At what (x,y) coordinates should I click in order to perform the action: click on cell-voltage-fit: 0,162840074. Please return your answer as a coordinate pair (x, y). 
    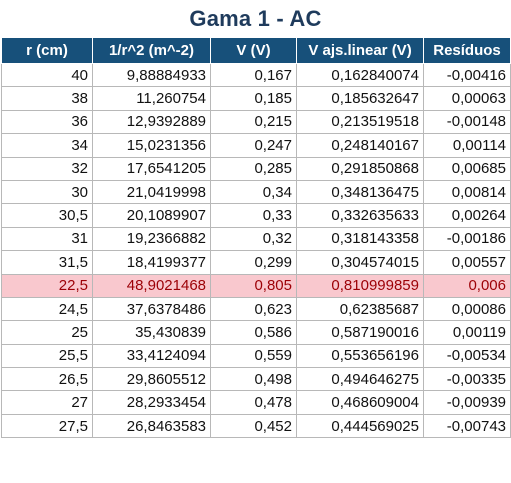
    Looking at the image, I should click on (360, 75).